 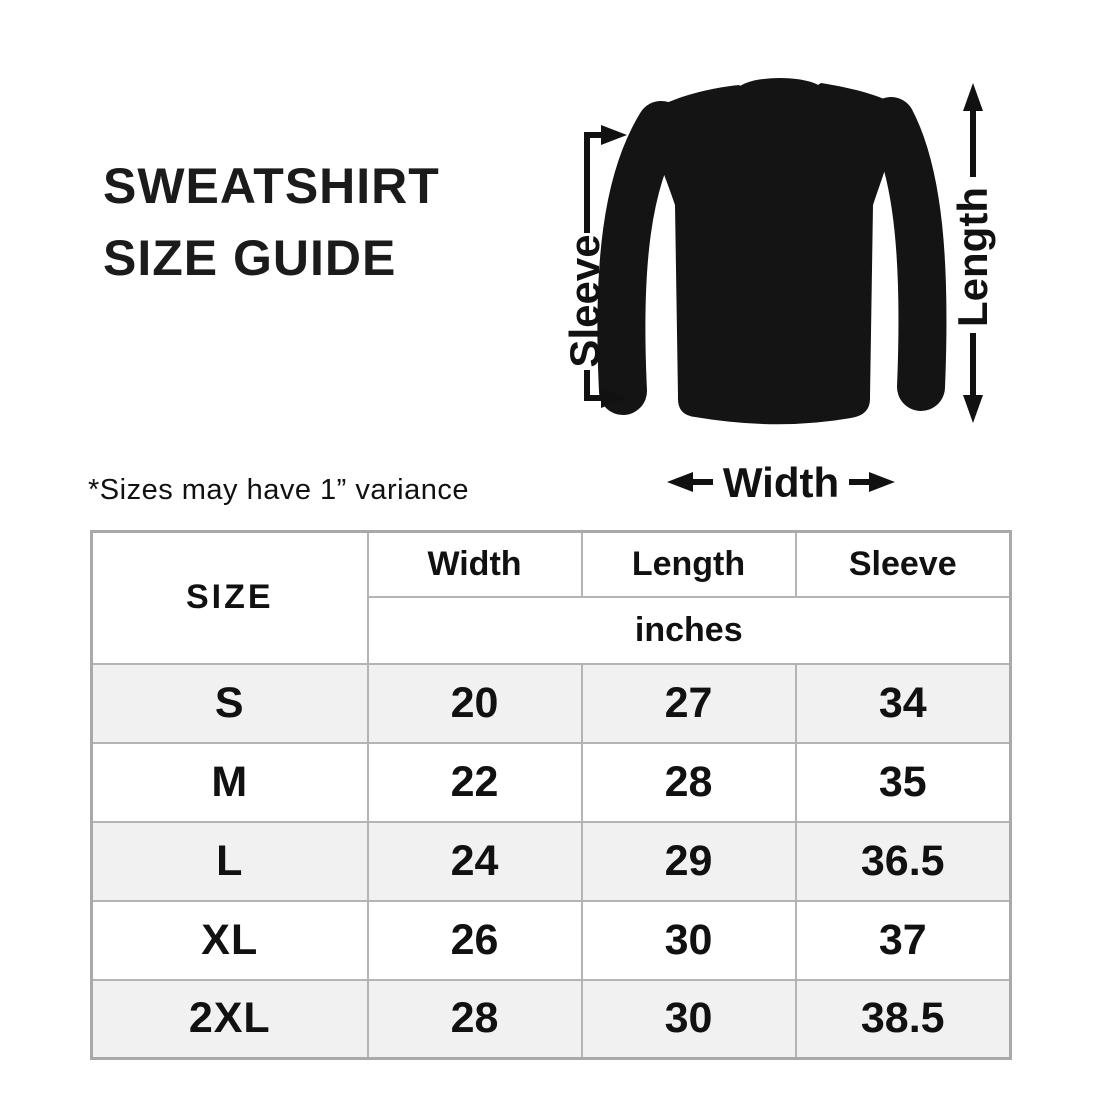 What do you see at coordinates (474, 1019) in the screenshot?
I see `width-value: 28` at bounding box center [474, 1019].